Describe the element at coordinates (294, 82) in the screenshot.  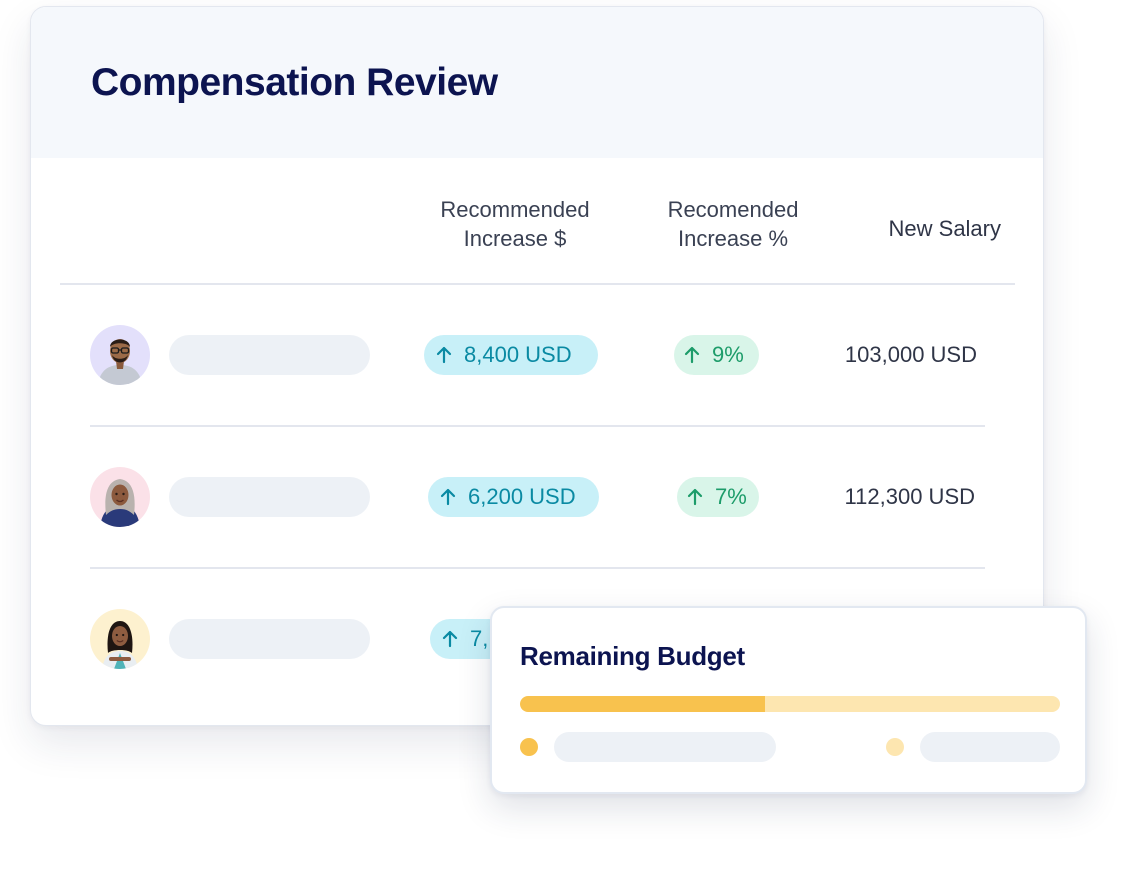
I see `page-title: Compensation Review` at that location.